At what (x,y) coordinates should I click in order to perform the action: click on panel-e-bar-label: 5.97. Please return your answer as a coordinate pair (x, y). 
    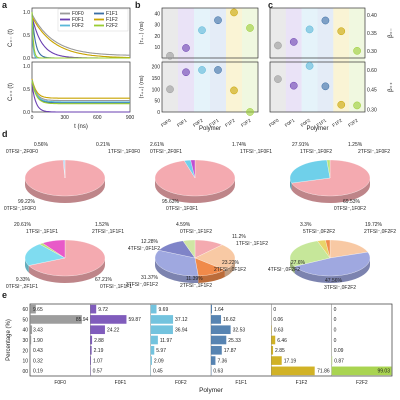
    Looking at the image, I should click on (161, 351).